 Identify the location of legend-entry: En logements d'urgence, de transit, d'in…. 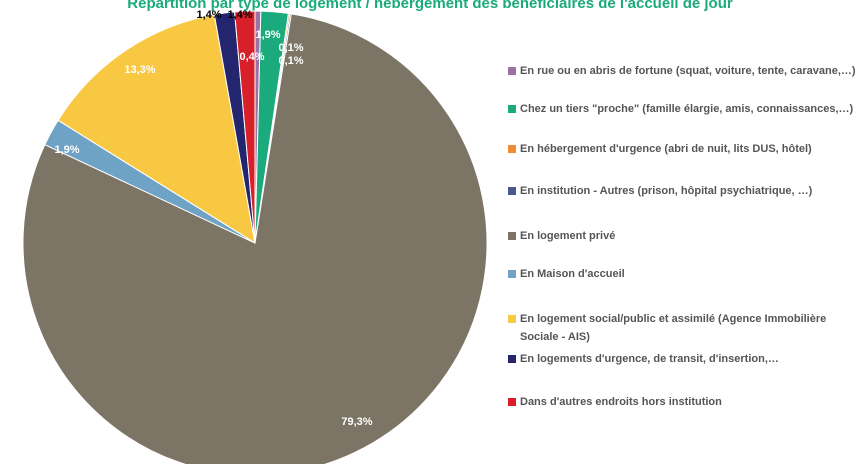
(682, 359).